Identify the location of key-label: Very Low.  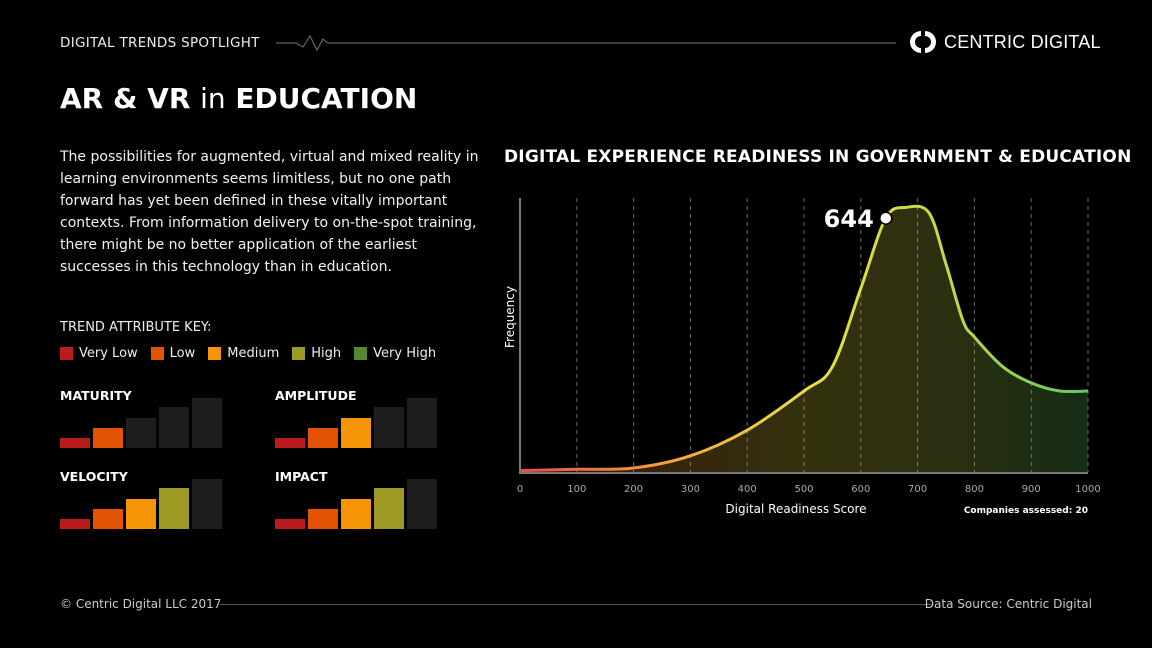
(108, 353).